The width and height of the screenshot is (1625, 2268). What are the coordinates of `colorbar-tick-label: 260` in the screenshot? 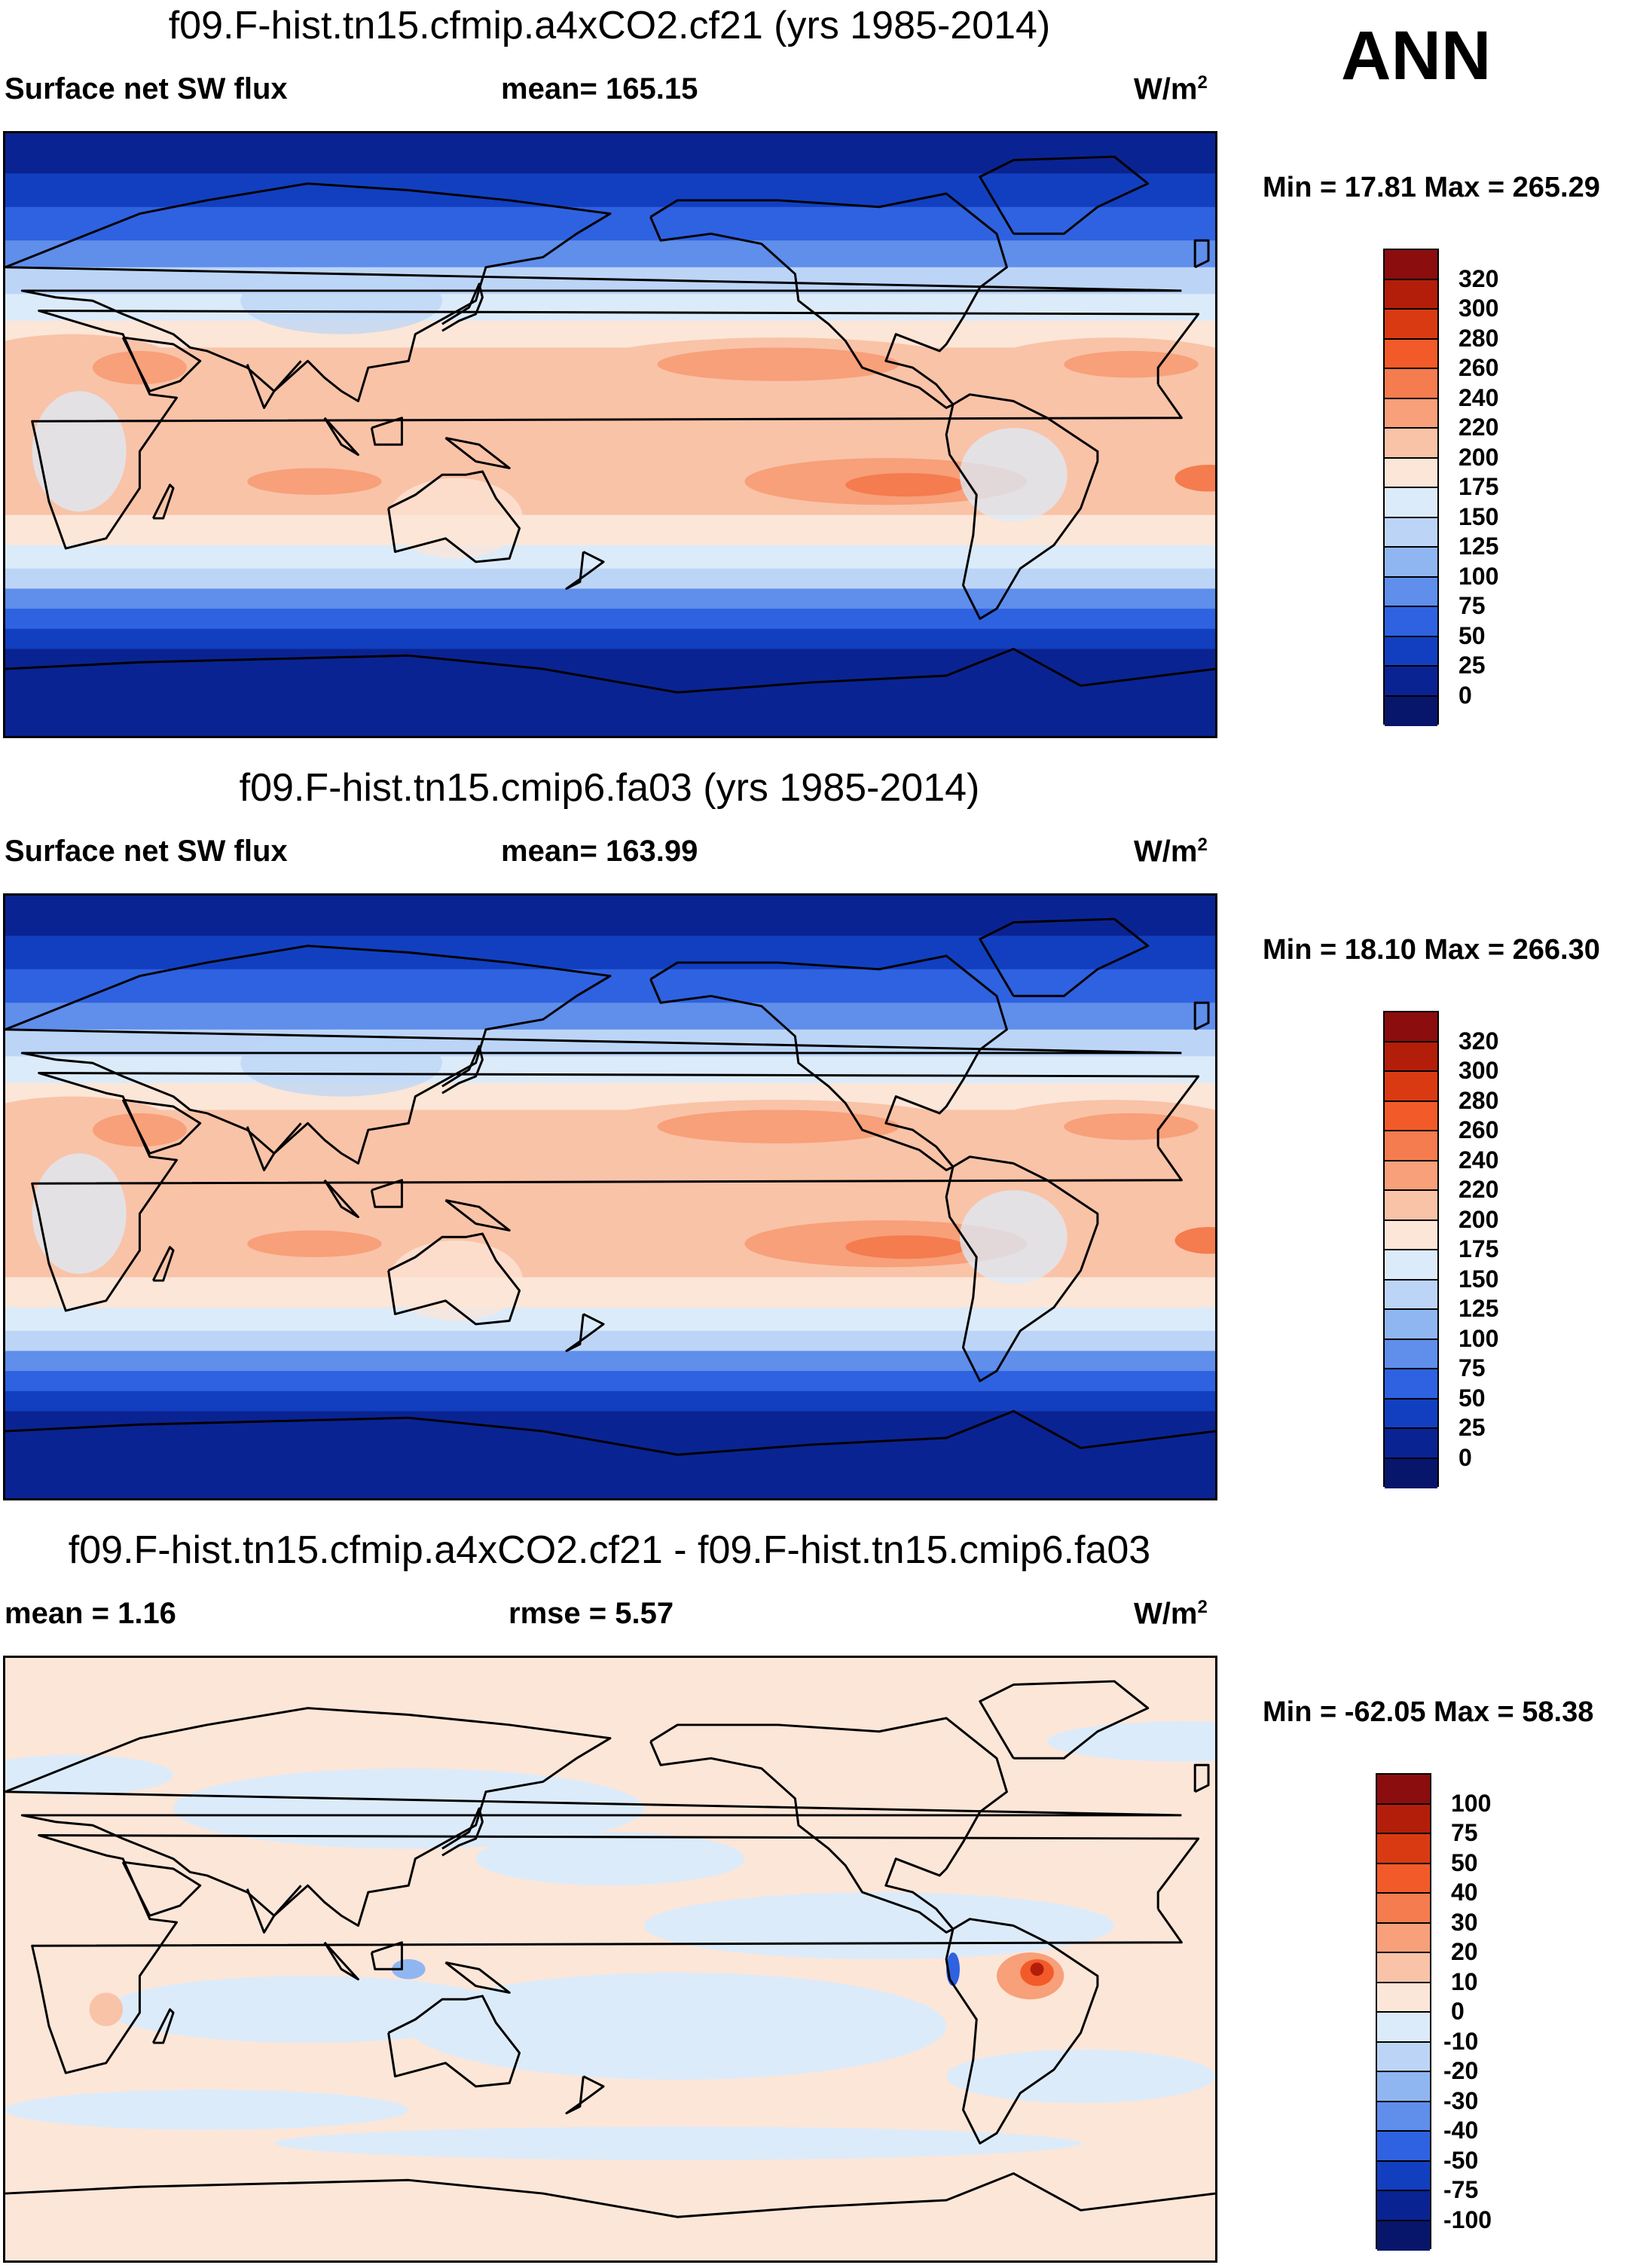 It's located at (1479, 1130).